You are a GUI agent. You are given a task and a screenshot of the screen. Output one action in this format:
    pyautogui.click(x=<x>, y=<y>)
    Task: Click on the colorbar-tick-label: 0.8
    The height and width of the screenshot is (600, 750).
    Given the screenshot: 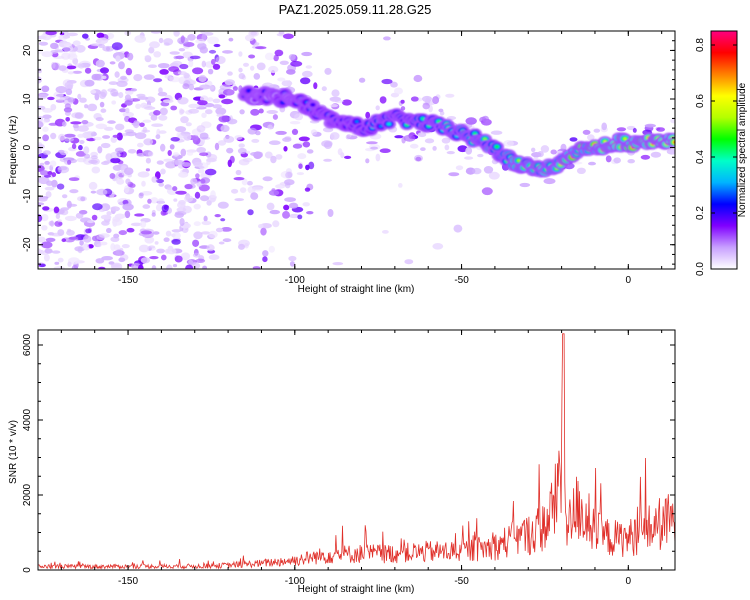 What is the action you would take?
    pyautogui.click(x=700, y=45)
    